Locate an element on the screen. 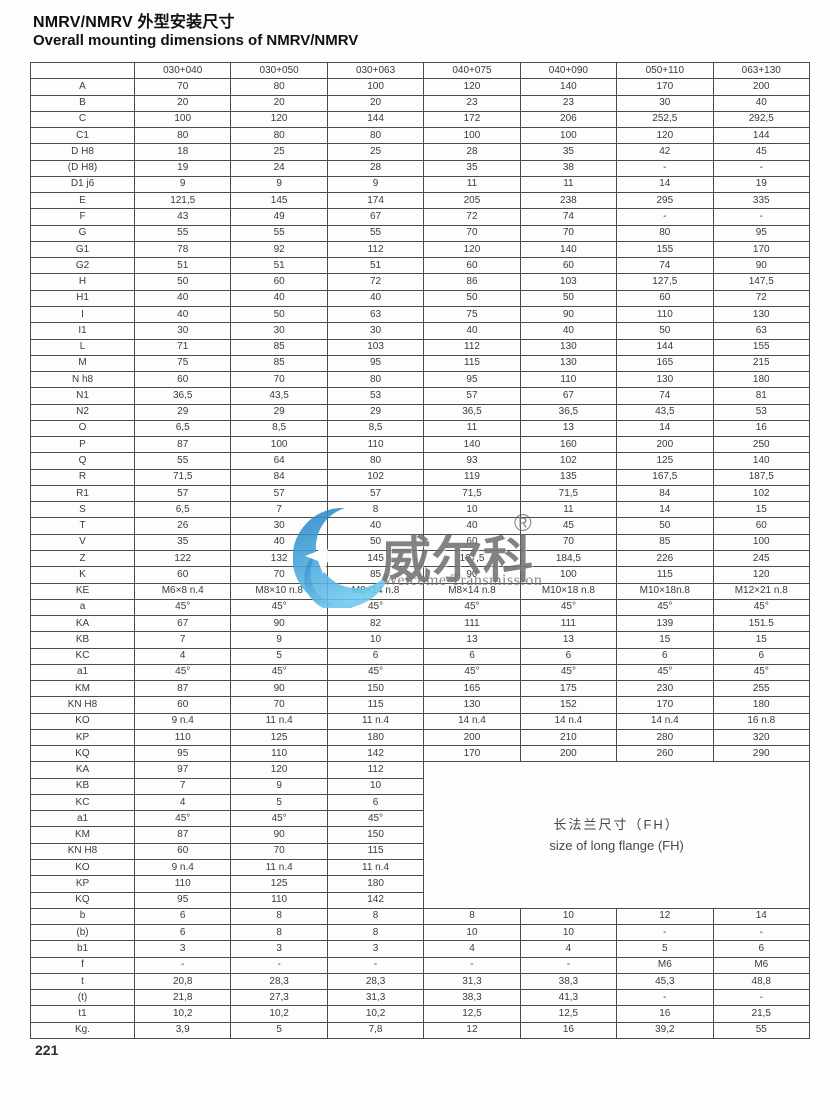 The width and height of the screenshot is (840, 1120). table-row: KB 7 9 10 13 13 15 15 is located at coordinates (420, 640).